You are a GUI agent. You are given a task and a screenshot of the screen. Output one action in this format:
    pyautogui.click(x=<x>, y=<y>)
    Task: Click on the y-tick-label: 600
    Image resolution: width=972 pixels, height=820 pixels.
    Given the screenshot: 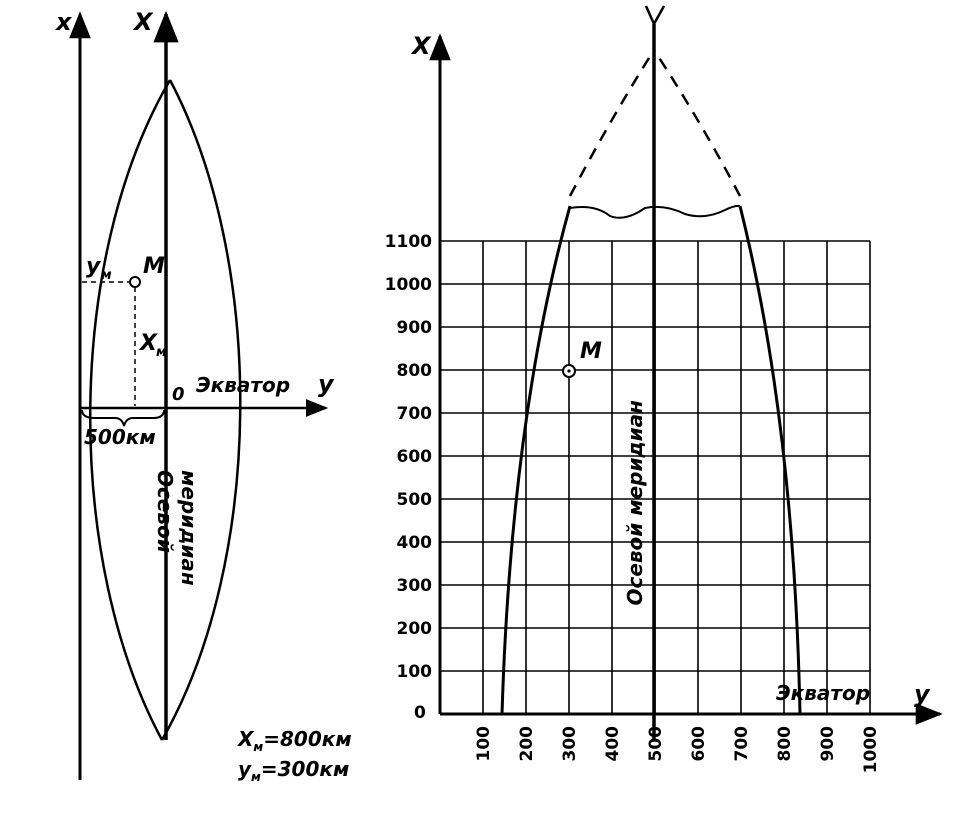 What is the action you would take?
    pyautogui.click(x=415, y=457)
    